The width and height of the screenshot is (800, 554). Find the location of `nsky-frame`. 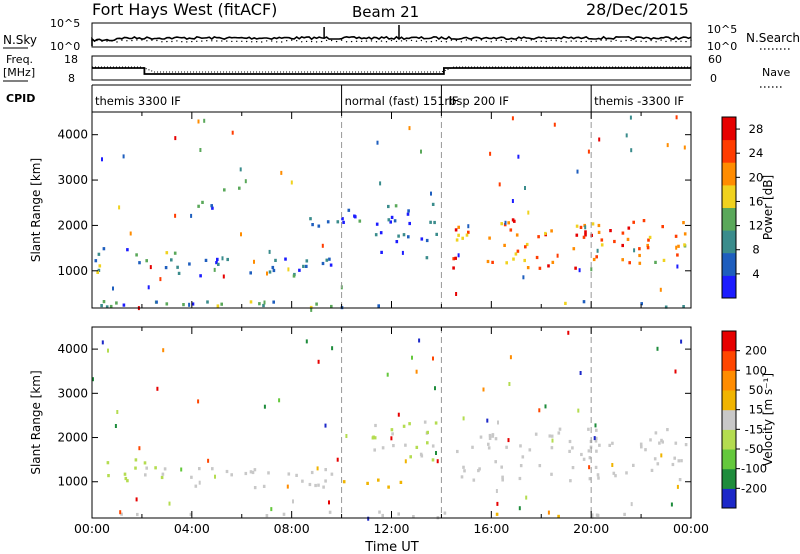

nsky-frame is located at coordinates (391, 35).